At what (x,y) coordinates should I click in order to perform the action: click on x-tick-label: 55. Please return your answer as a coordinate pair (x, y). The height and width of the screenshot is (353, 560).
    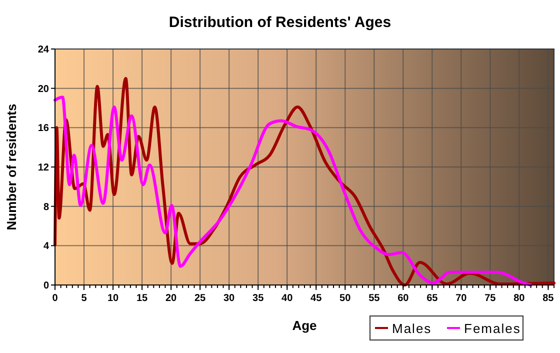
    Looking at the image, I should click on (374, 298).